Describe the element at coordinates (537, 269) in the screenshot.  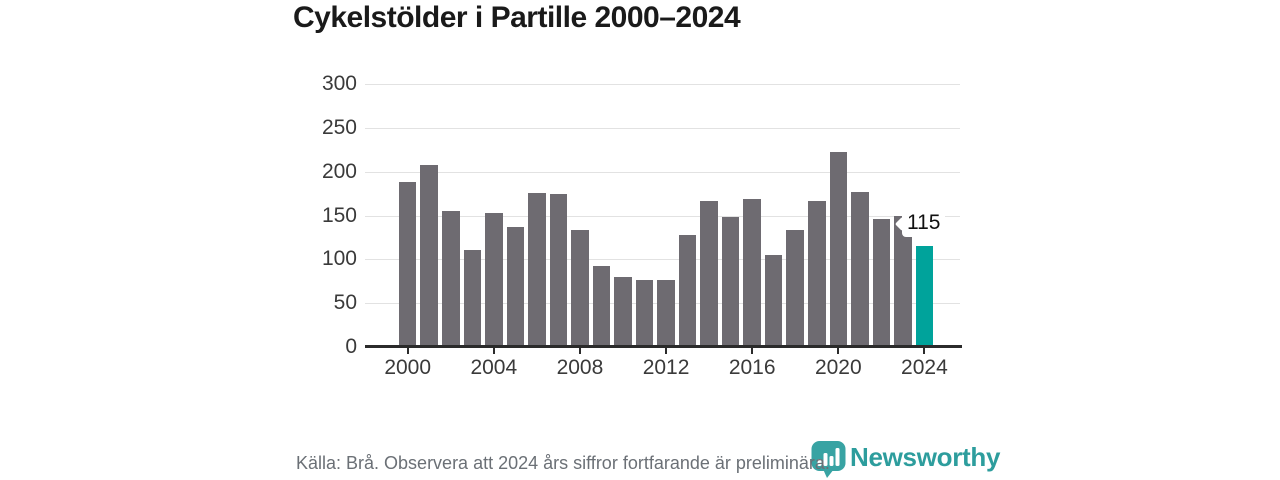
I see `bar-2006` at that location.